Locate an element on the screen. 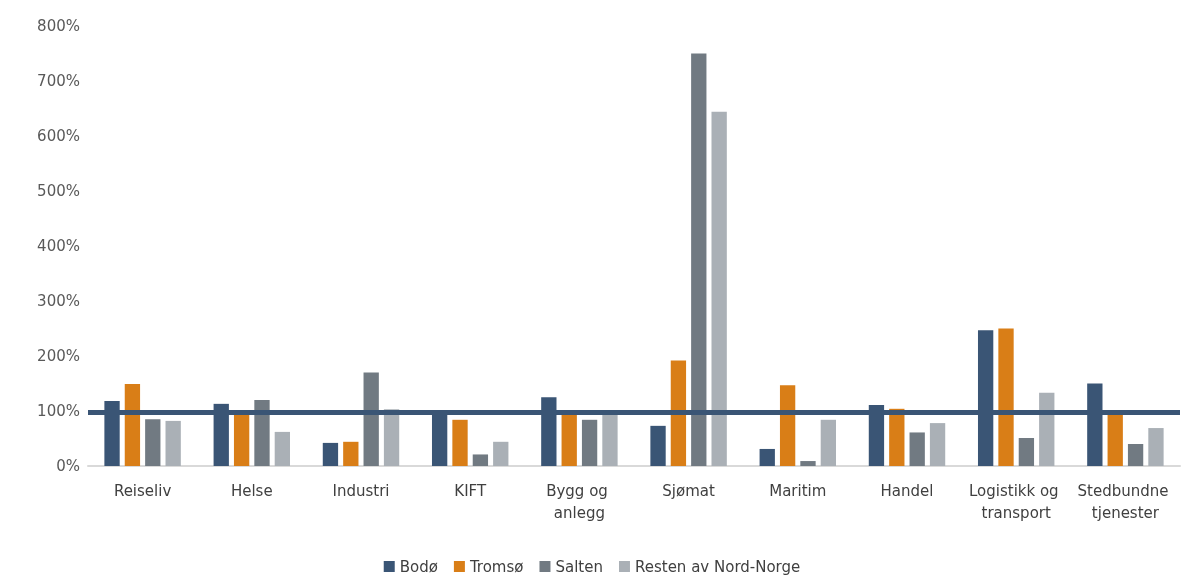  x-tick-label: KIFT is located at coordinates (470, 491).